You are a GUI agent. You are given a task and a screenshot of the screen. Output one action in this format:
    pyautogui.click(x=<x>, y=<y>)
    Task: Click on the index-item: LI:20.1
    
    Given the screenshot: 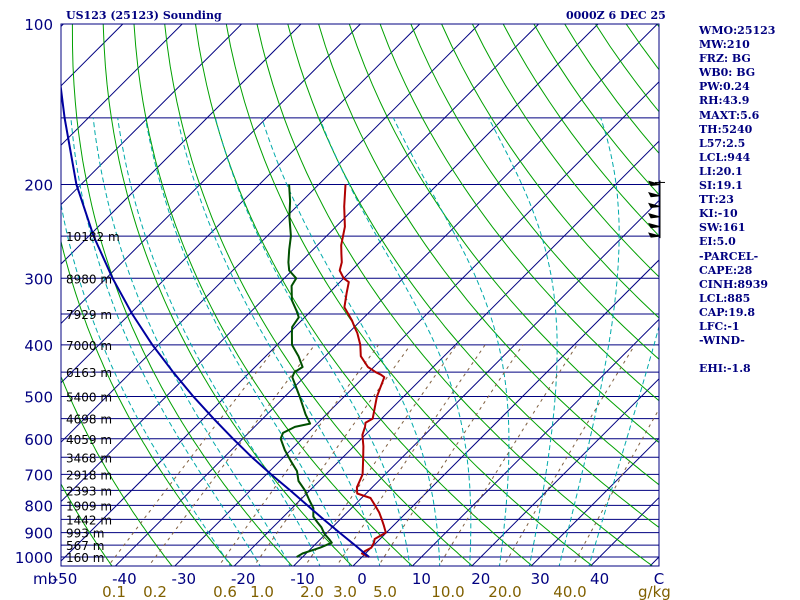 What is the action you would take?
    pyautogui.click(x=721, y=171)
    